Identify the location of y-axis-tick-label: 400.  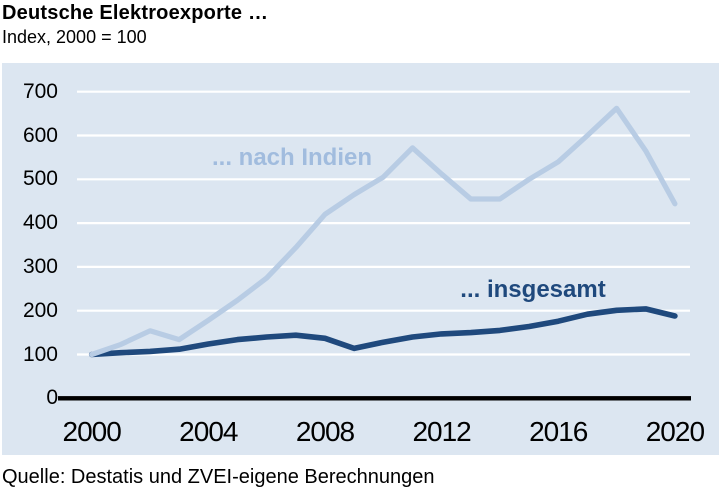
(40, 223).